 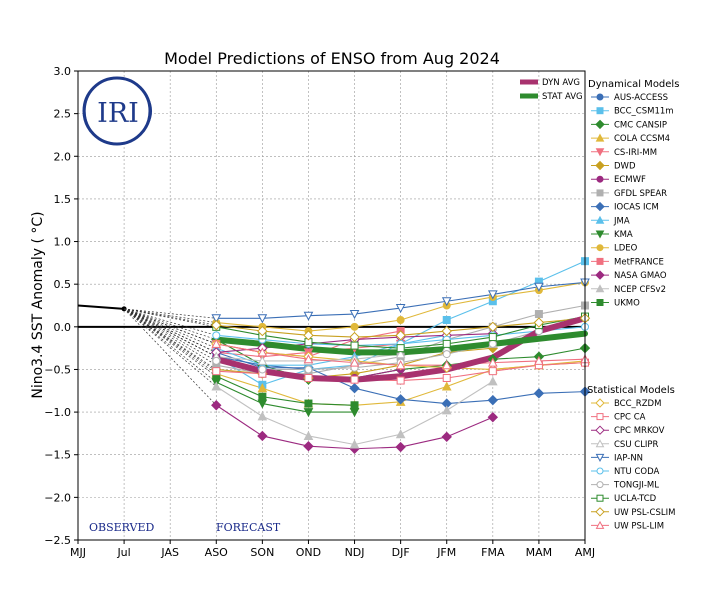 What do you see at coordinates (355, 552) in the screenshot?
I see `x-tick-label: NDJ` at bounding box center [355, 552].